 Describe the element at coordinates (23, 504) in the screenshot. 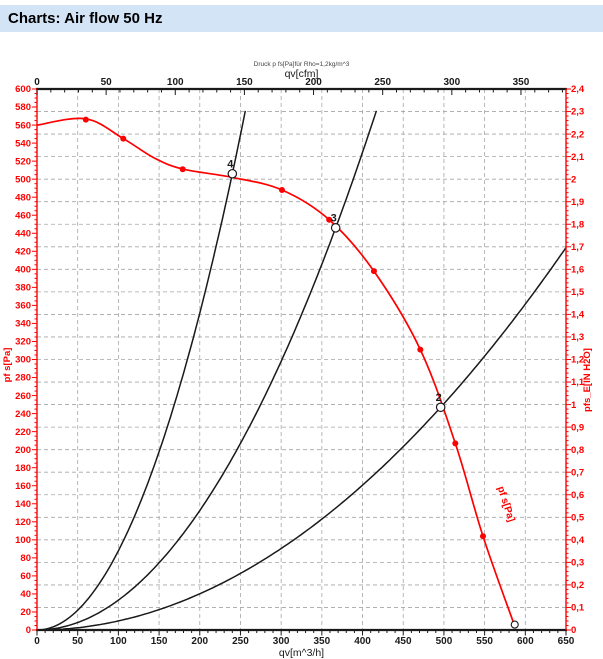

I see `left-tick-label: 140` at that location.